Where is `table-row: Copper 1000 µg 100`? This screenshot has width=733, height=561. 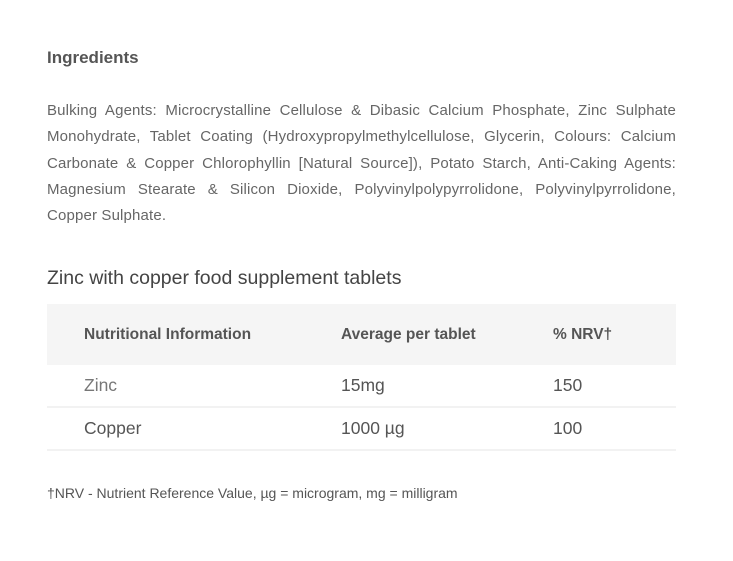 table-row: Copper 1000 µg 100 is located at coordinates (361, 429).